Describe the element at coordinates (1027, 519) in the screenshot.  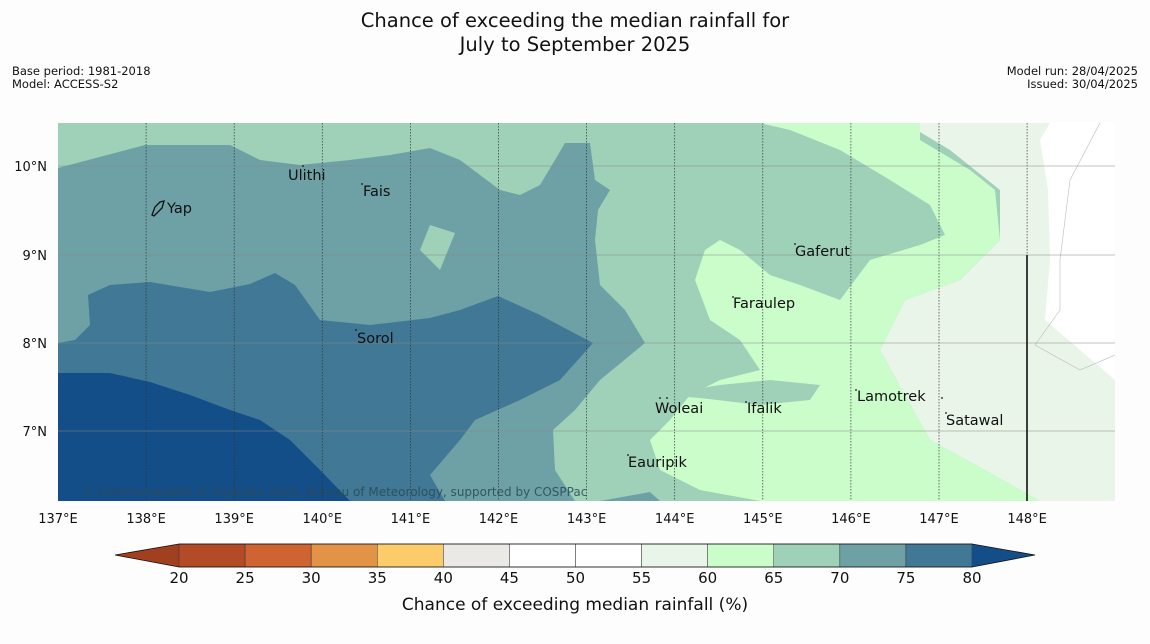
I see `lon-label: 148°E` at that location.